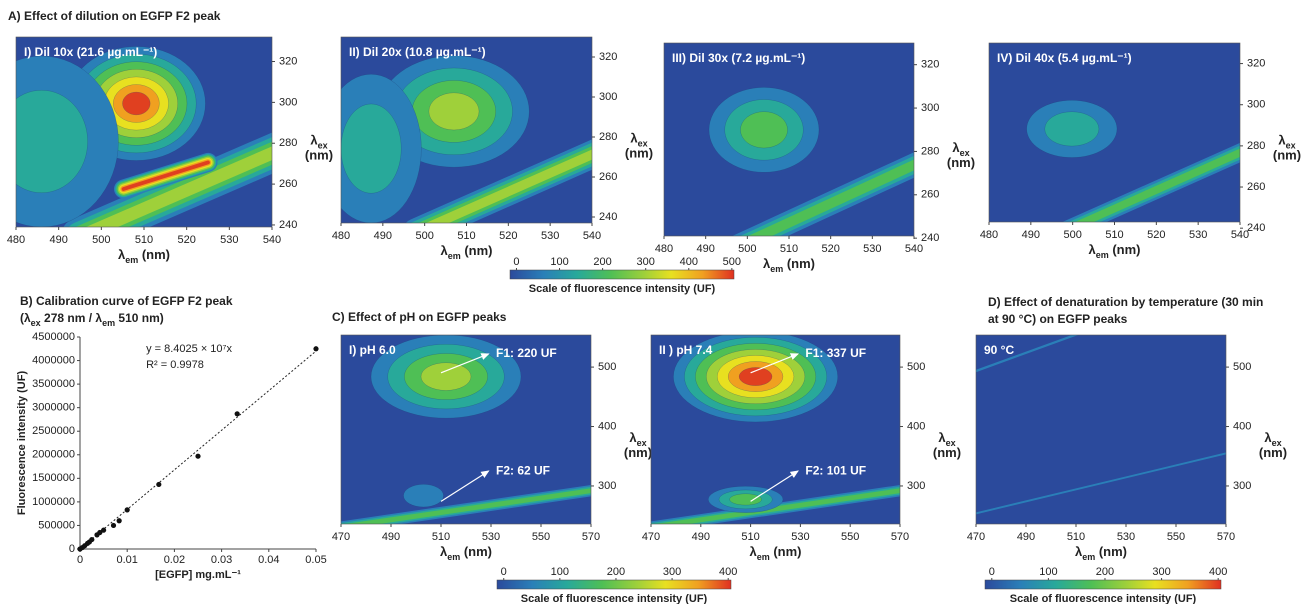 The height and width of the screenshot is (604, 1309). Describe the element at coordinates (174, 560) in the screenshot. I see `x-tick-label: 0.02` at that location.